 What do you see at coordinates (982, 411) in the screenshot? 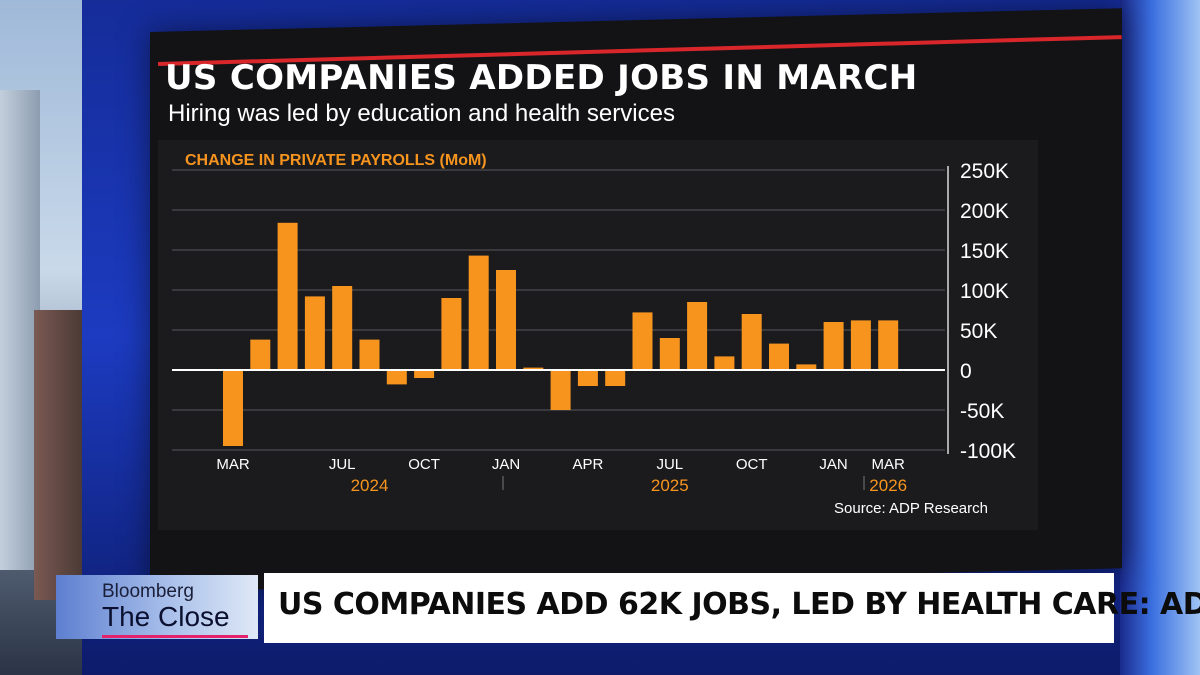
I see `y-tick-label: -50K` at bounding box center [982, 411].